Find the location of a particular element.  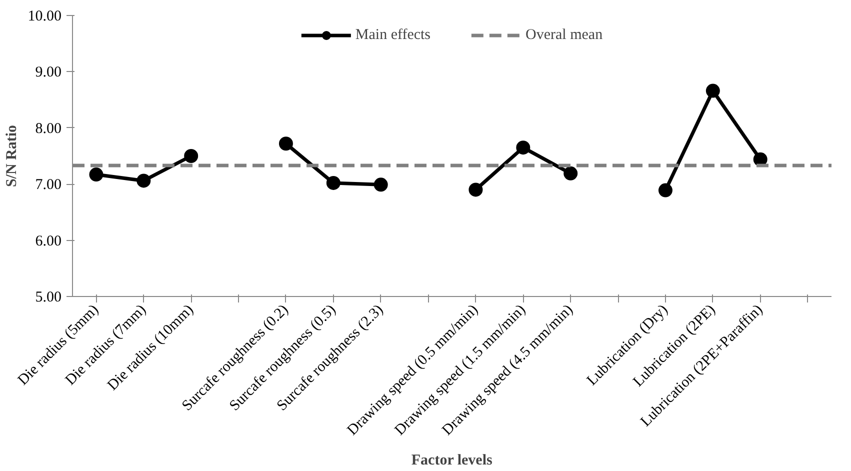

y-tick-label: 6.00 is located at coordinates (48, 241).